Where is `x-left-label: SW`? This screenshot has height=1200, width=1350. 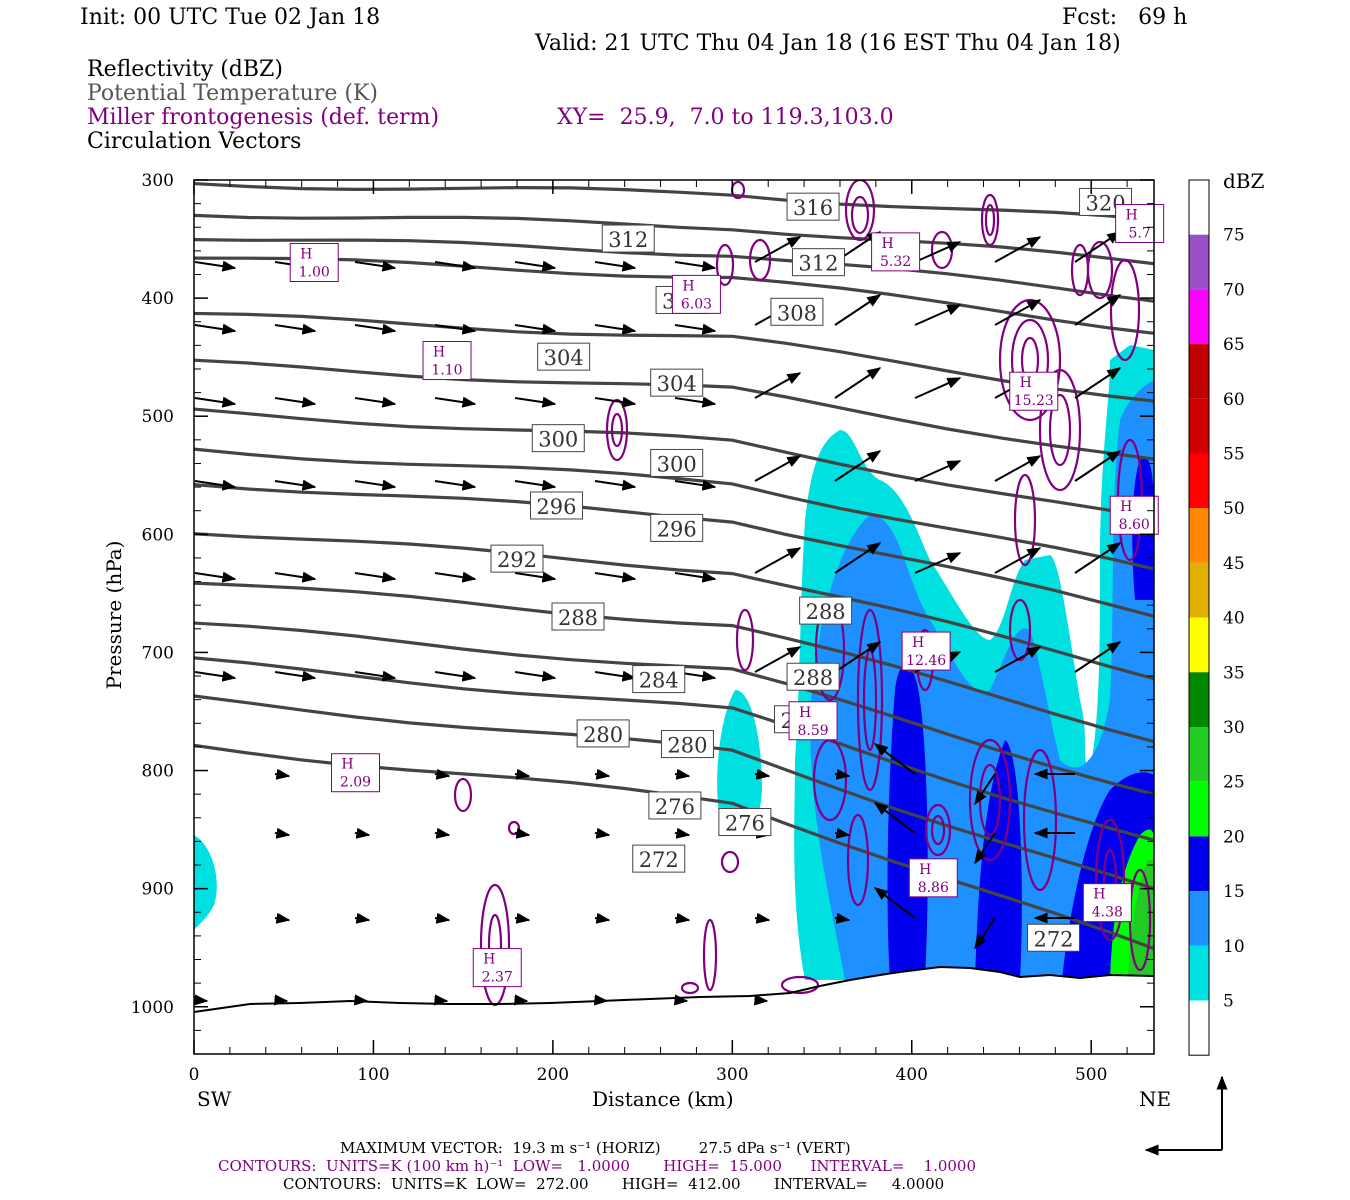
x-left-label: SW is located at coordinates (214, 1099).